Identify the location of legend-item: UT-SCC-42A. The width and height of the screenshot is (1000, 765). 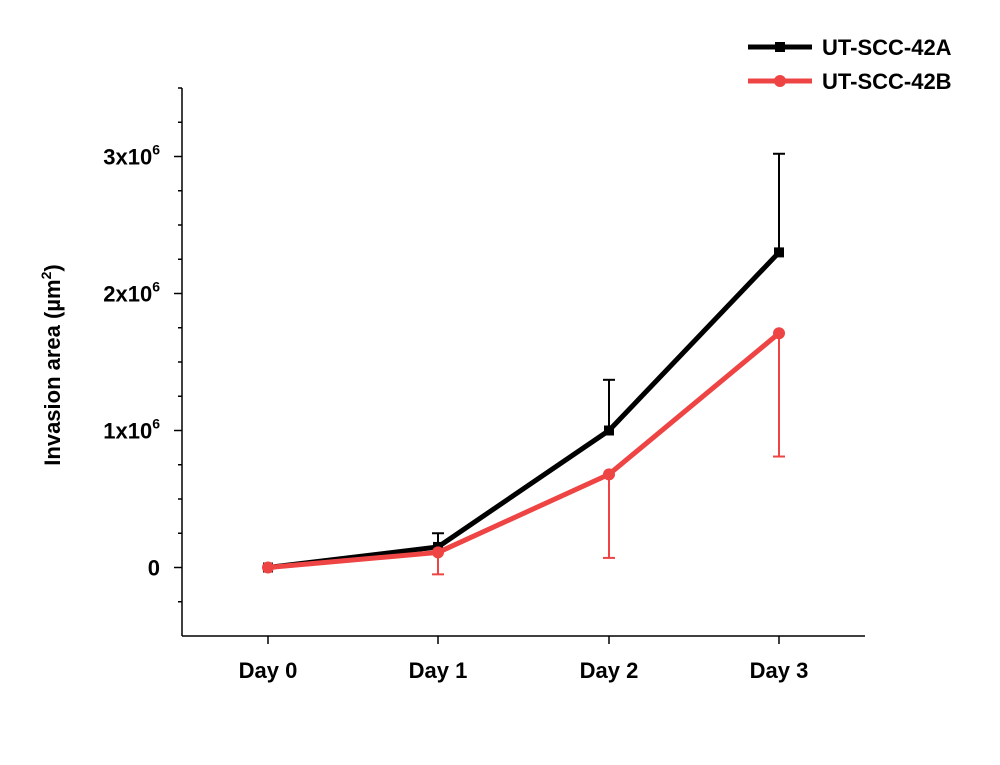
(850, 47).